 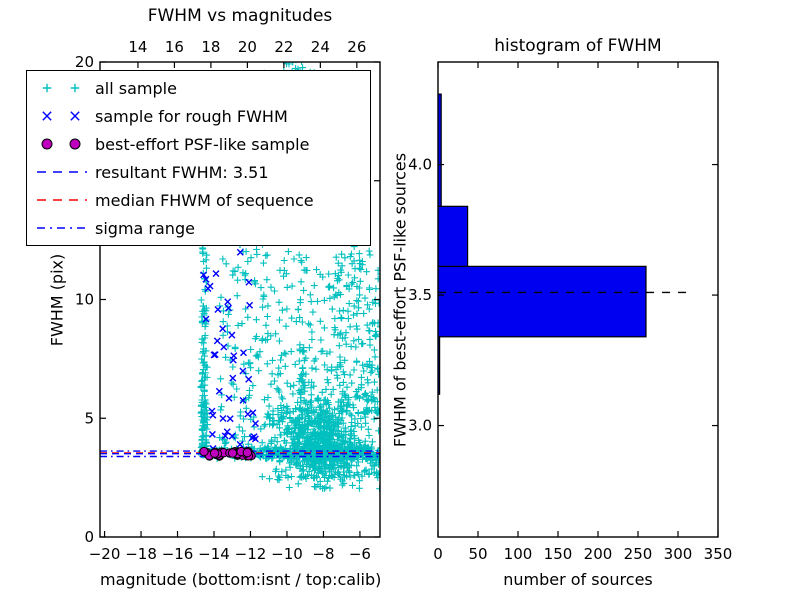 I want to click on legend-item-rough-fwhm-sample: sample for rough FWHM, so click(x=198, y=116).